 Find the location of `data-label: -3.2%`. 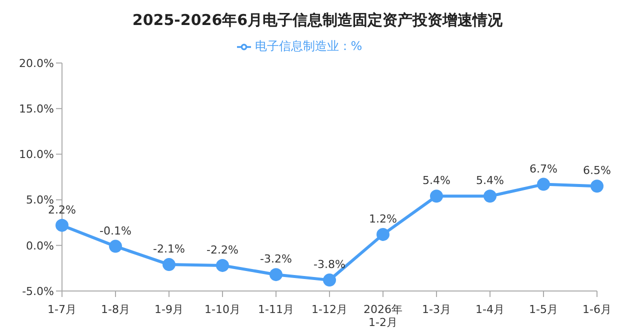

data-label: -3.2% is located at coordinates (276, 259).